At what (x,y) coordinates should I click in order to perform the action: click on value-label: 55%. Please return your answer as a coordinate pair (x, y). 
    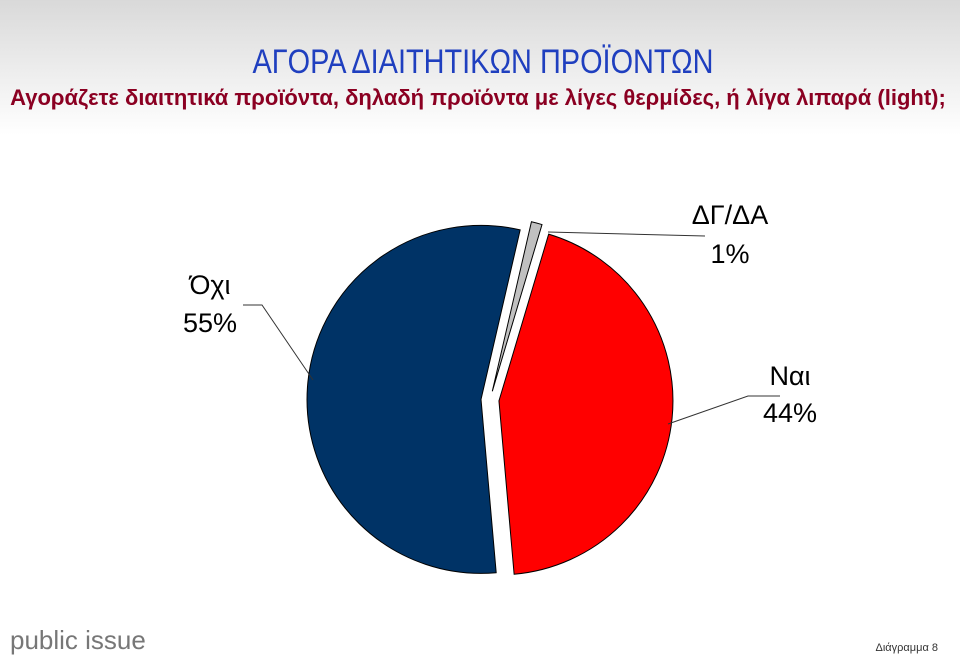
    Looking at the image, I should click on (210, 323).